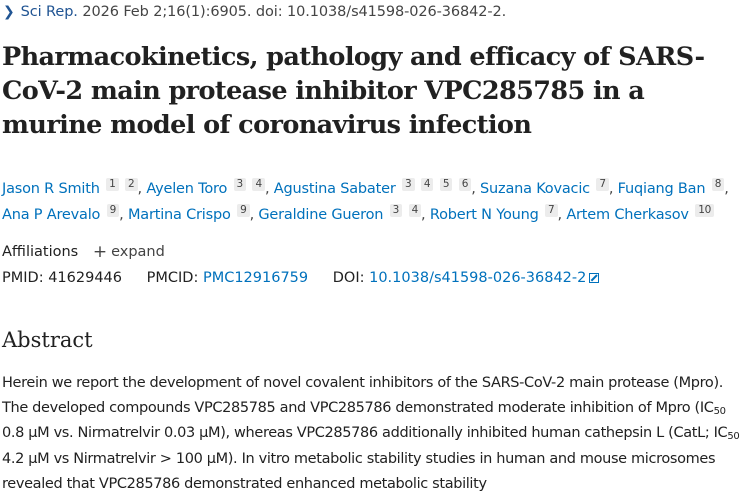  Describe the element at coordinates (85, 278) in the screenshot. I see `pmid-value: 41629446` at that location.